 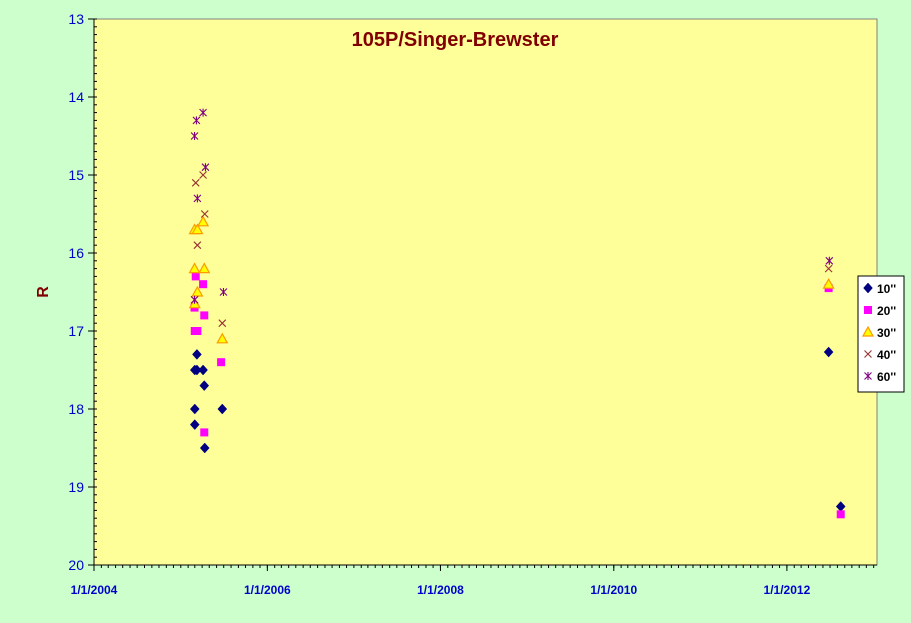 I want to click on legend-label: 30'', so click(x=886, y=333).